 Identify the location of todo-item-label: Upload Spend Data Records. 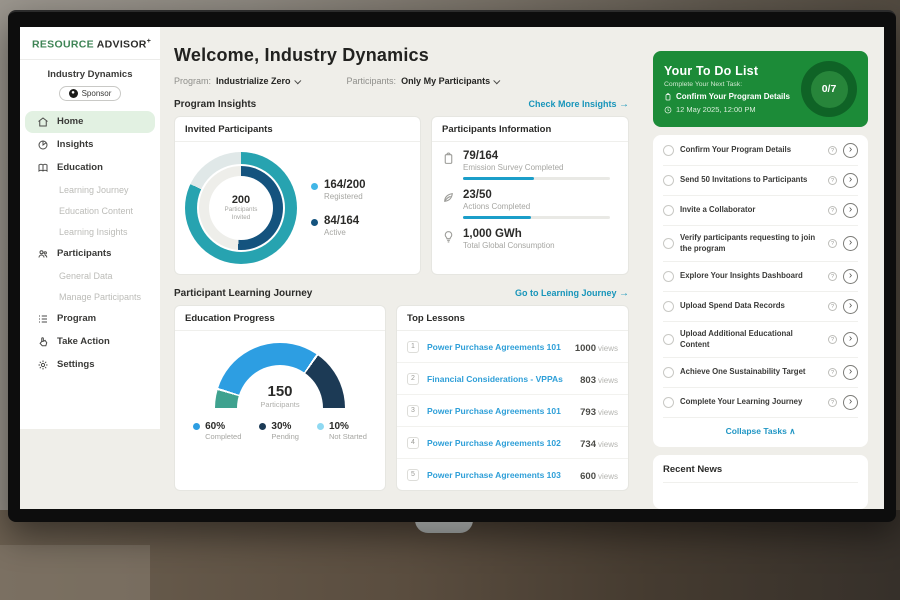
(732, 306).